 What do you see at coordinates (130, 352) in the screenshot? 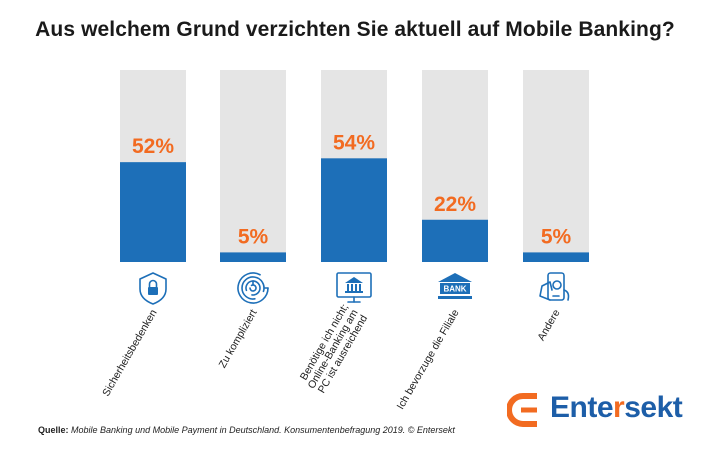
I see `category-label: Sicherheitsbedenken` at bounding box center [130, 352].